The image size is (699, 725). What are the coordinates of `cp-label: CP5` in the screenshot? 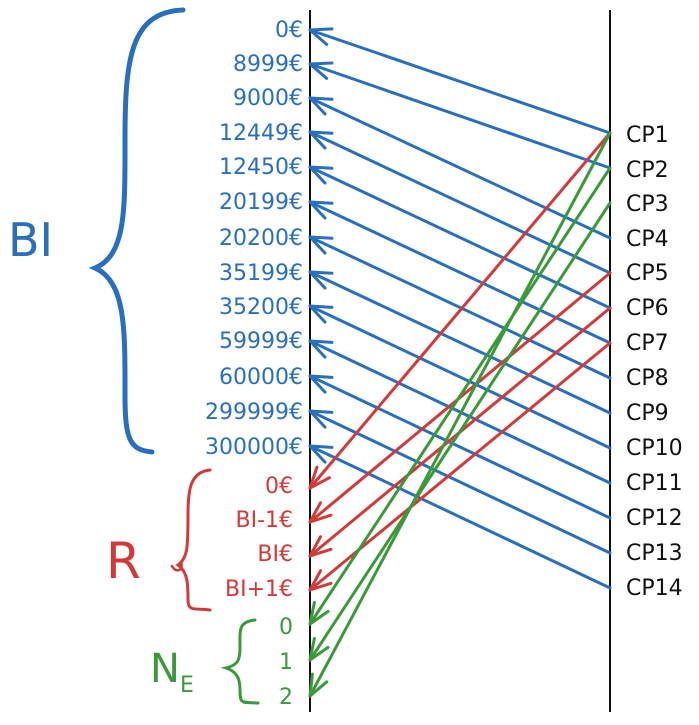 It's located at (647, 273).